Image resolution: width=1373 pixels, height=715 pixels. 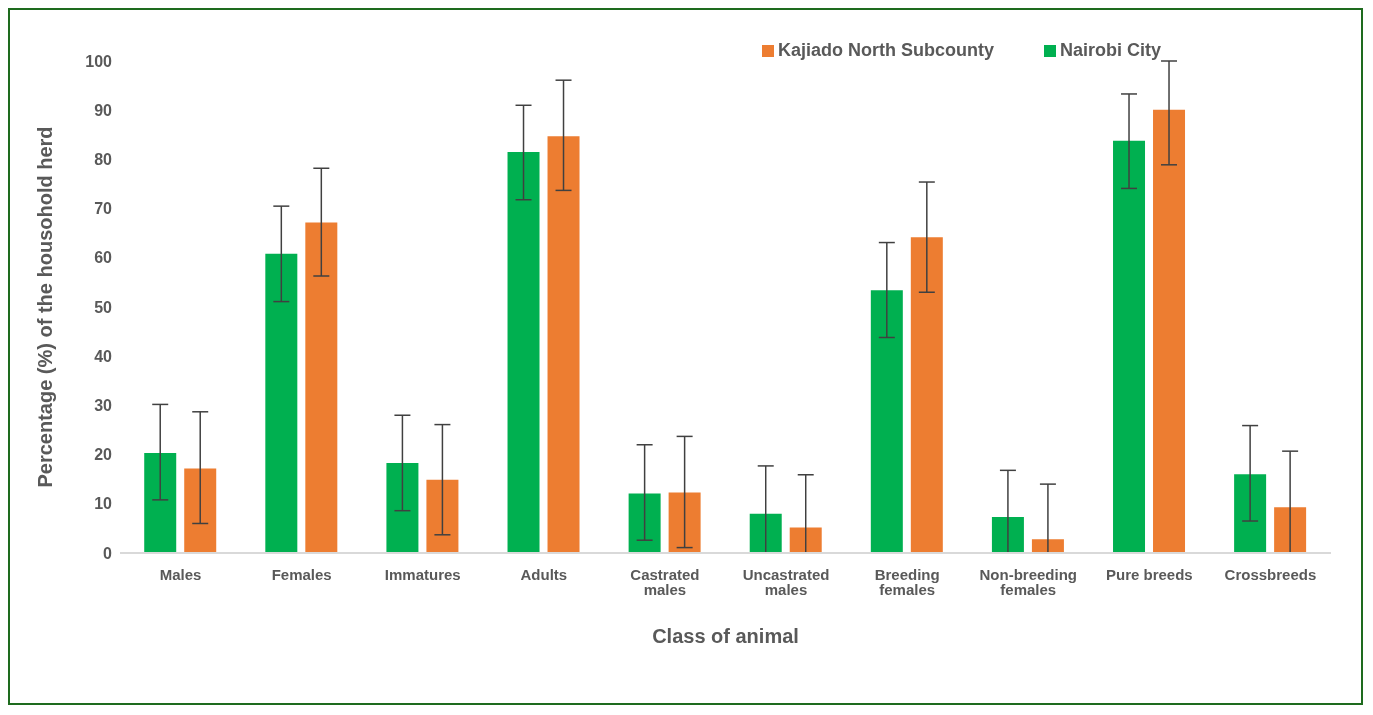 What do you see at coordinates (99, 61) in the screenshot?
I see `y-tick-label: 100` at bounding box center [99, 61].